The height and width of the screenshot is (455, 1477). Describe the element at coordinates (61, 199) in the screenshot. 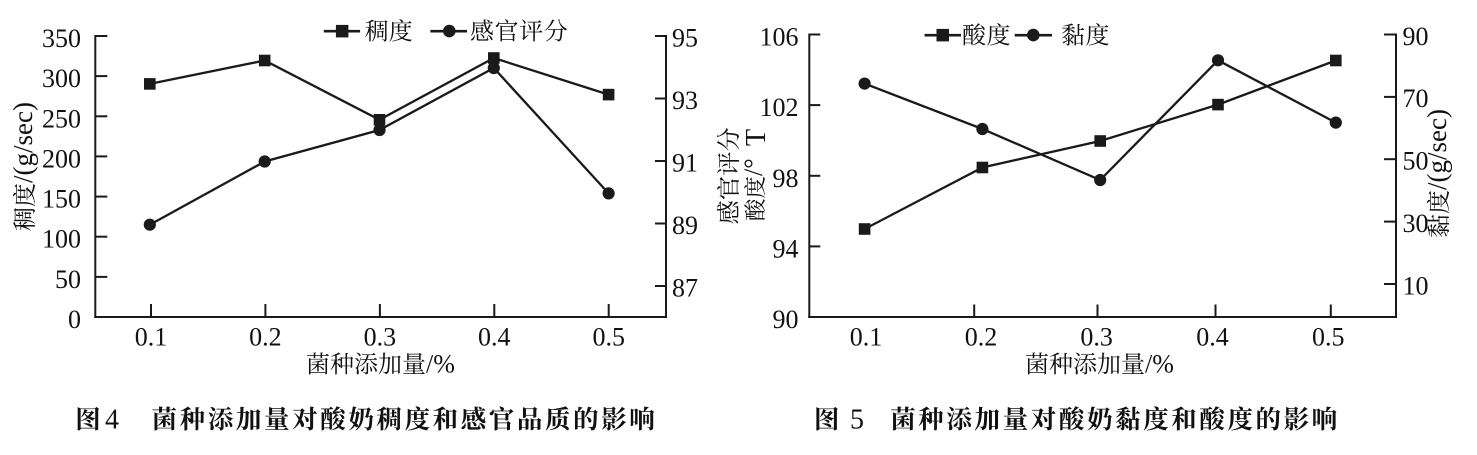

I see `svg-text: 150` at that location.